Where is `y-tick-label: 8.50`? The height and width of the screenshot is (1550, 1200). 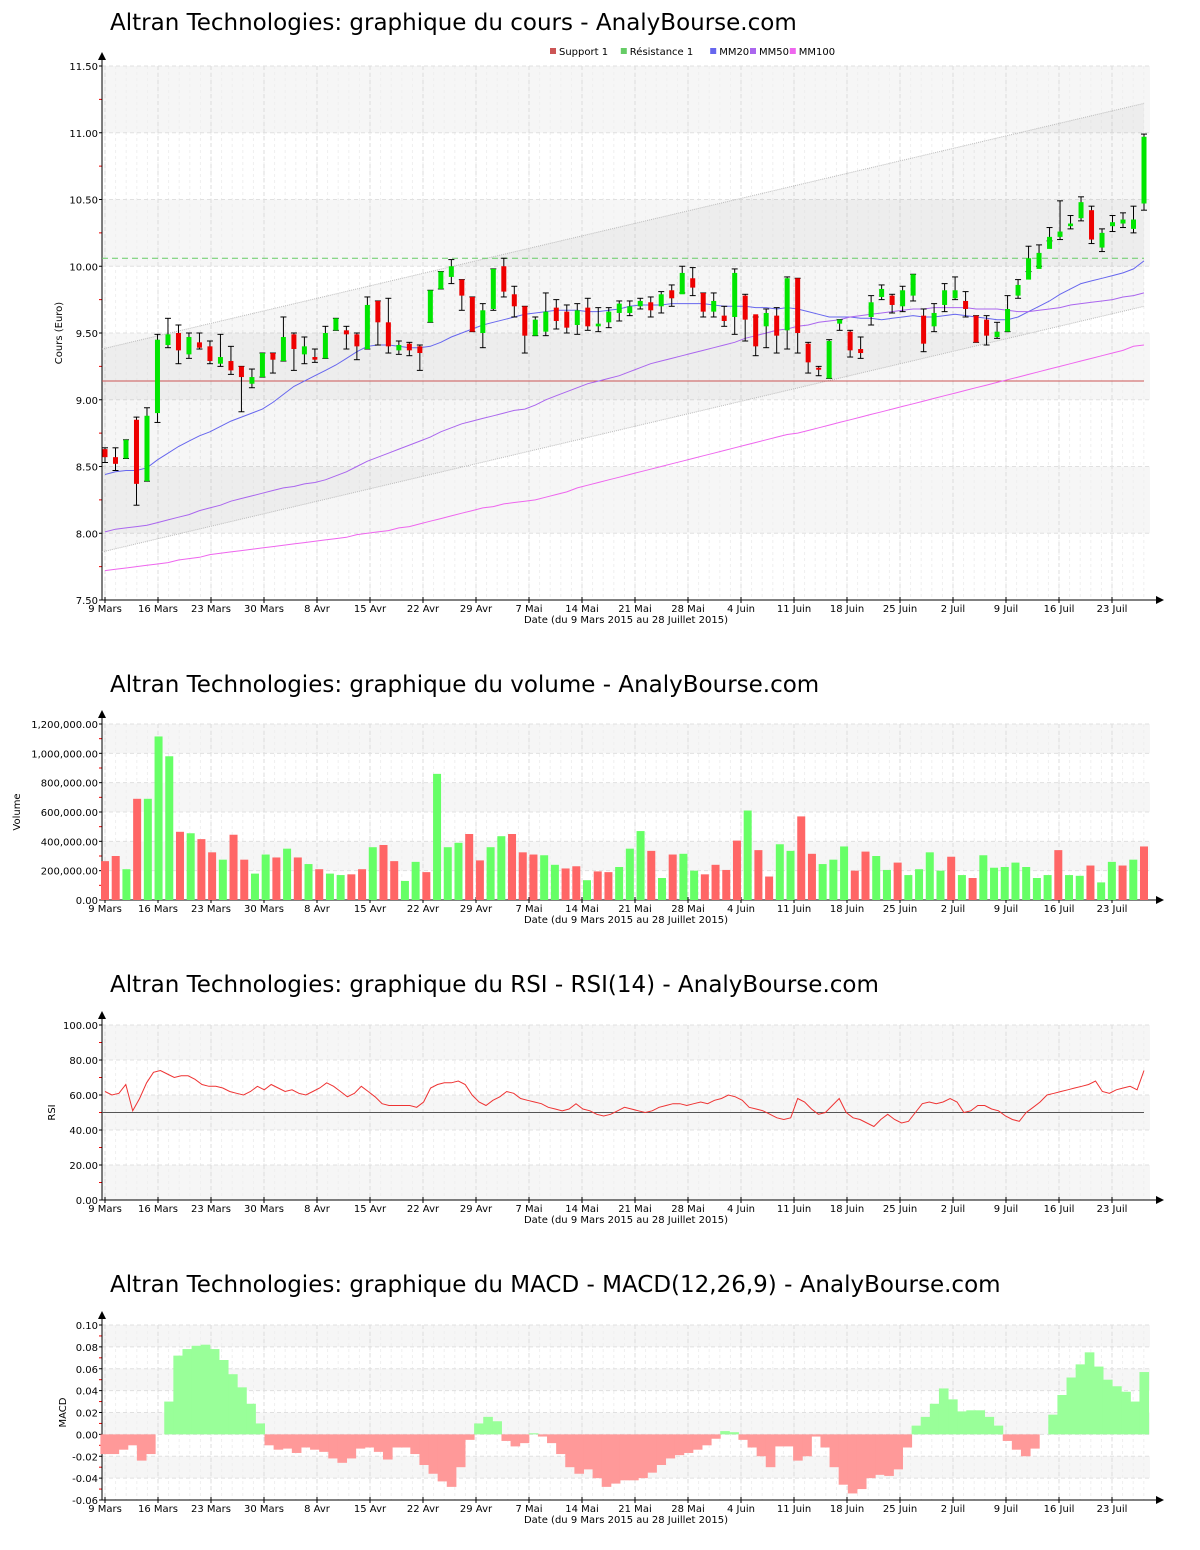 y-tick-label: 8.50 is located at coordinates (87, 468).